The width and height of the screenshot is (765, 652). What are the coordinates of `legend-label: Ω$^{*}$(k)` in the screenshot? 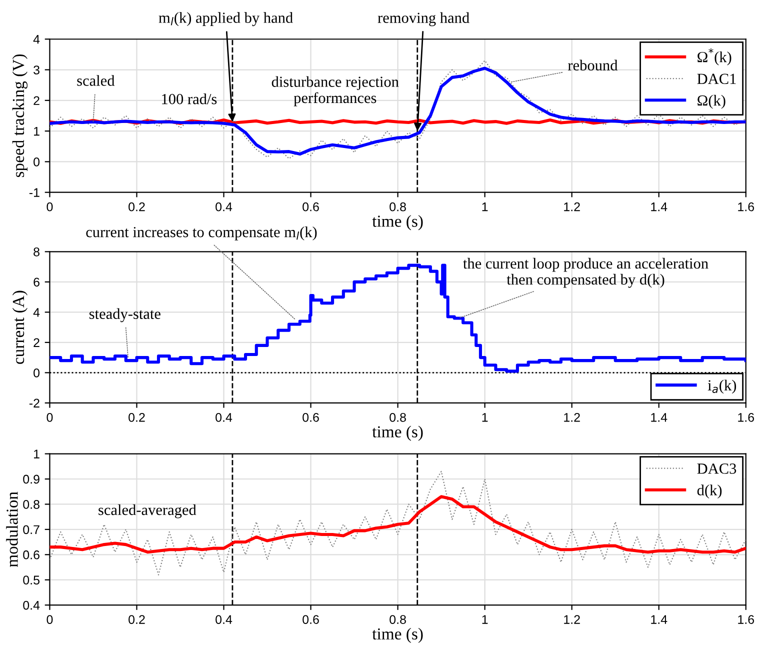 It's located at (715, 57).